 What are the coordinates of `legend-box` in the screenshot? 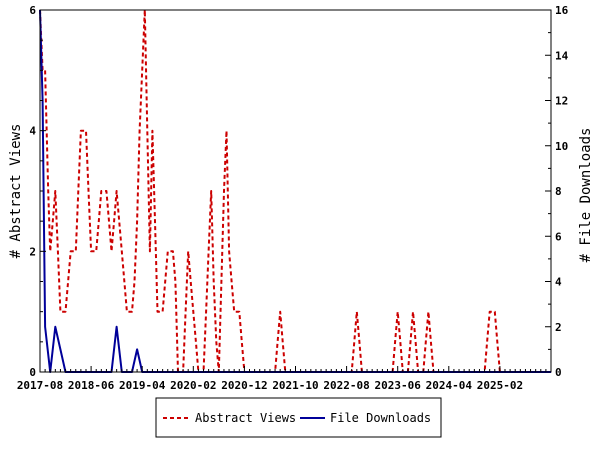 It's located at (298, 417).